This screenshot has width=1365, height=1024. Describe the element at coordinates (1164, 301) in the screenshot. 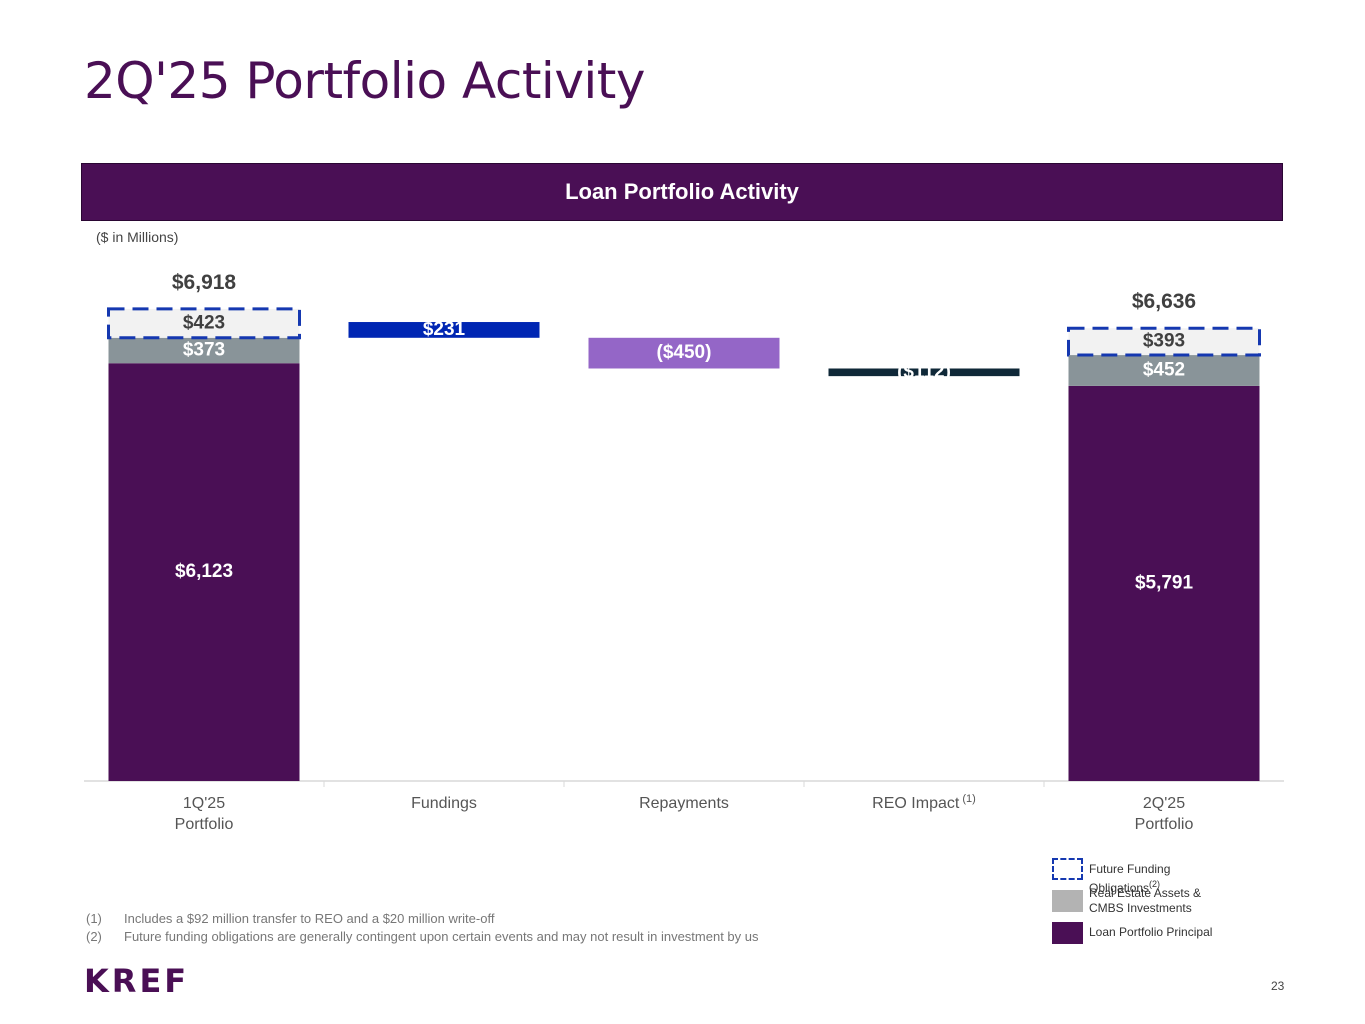

I see `end-total-label: $6,636` at that location.